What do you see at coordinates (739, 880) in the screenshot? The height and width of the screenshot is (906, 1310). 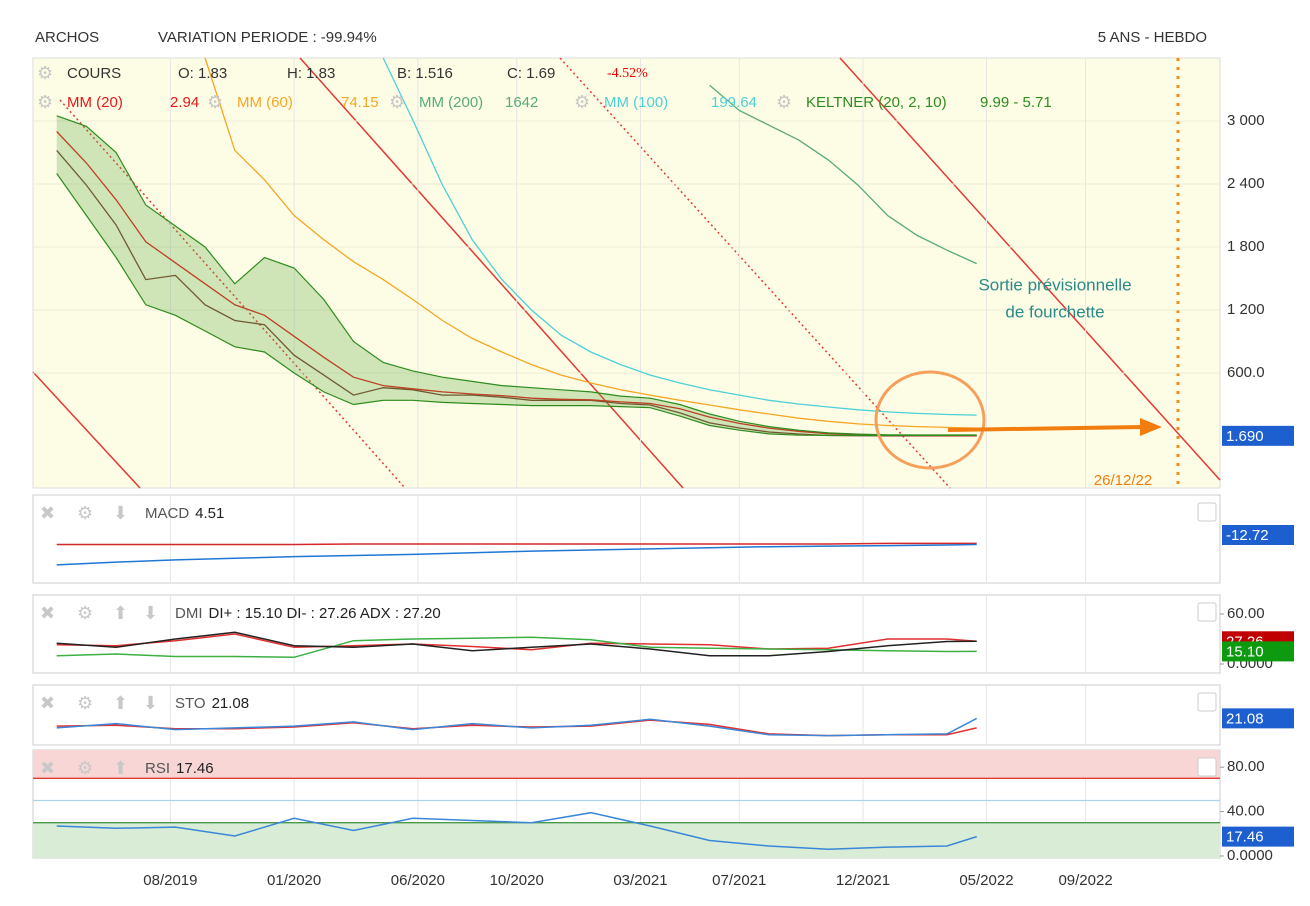 I see `x-tick-label: 07/2021` at bounding box center [739, 880].